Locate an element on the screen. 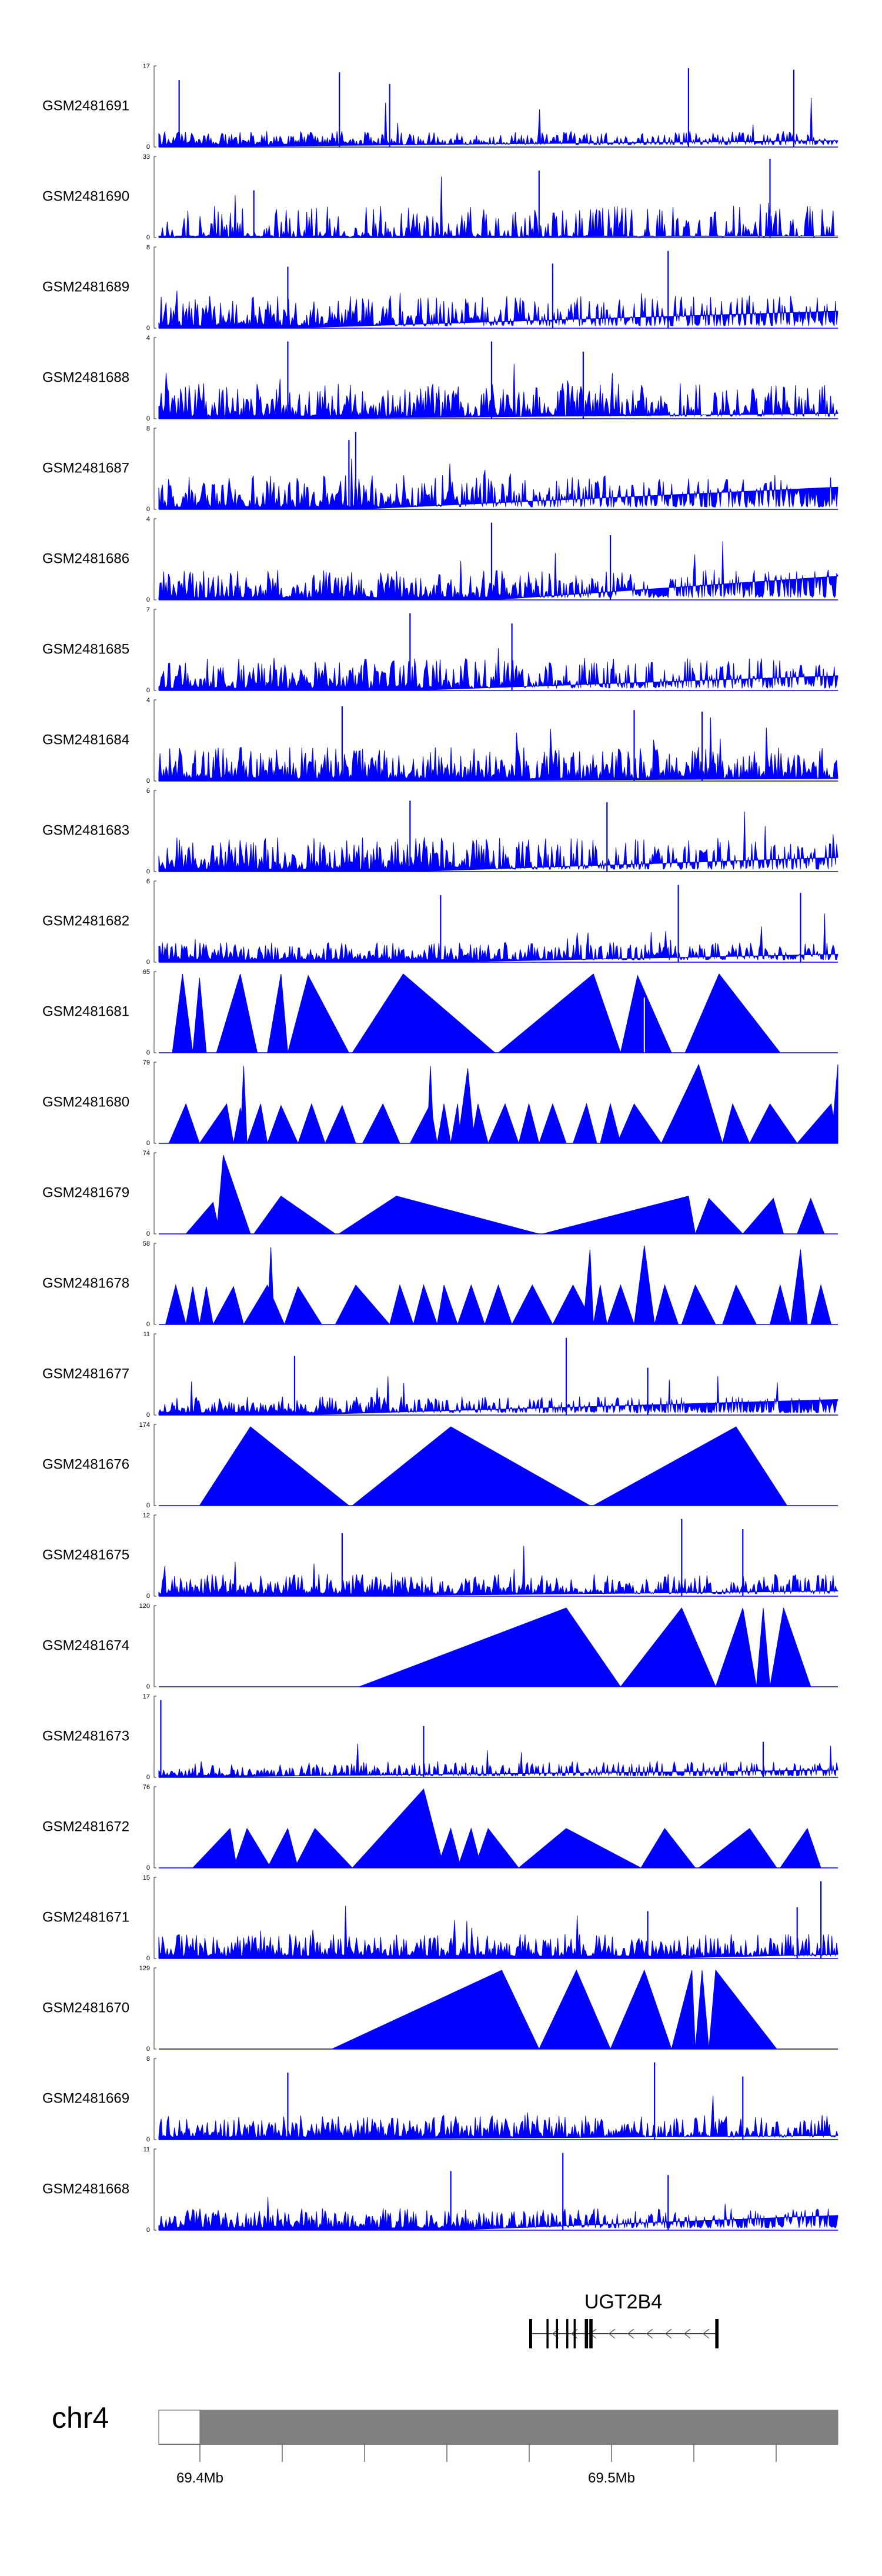 The width and height of the screenshot is (882, 2576). chromosome-label: chr4 is located at coordinates (80, 2417).